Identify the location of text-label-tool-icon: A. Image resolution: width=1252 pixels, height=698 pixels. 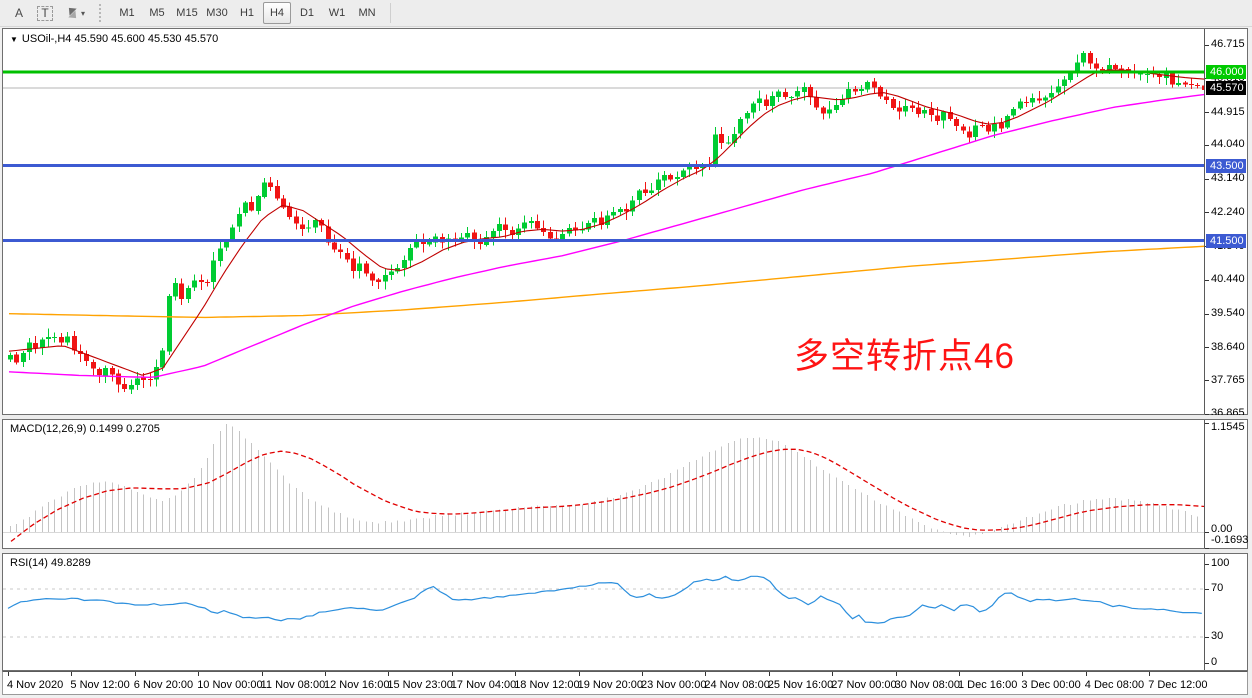
(18, 13).